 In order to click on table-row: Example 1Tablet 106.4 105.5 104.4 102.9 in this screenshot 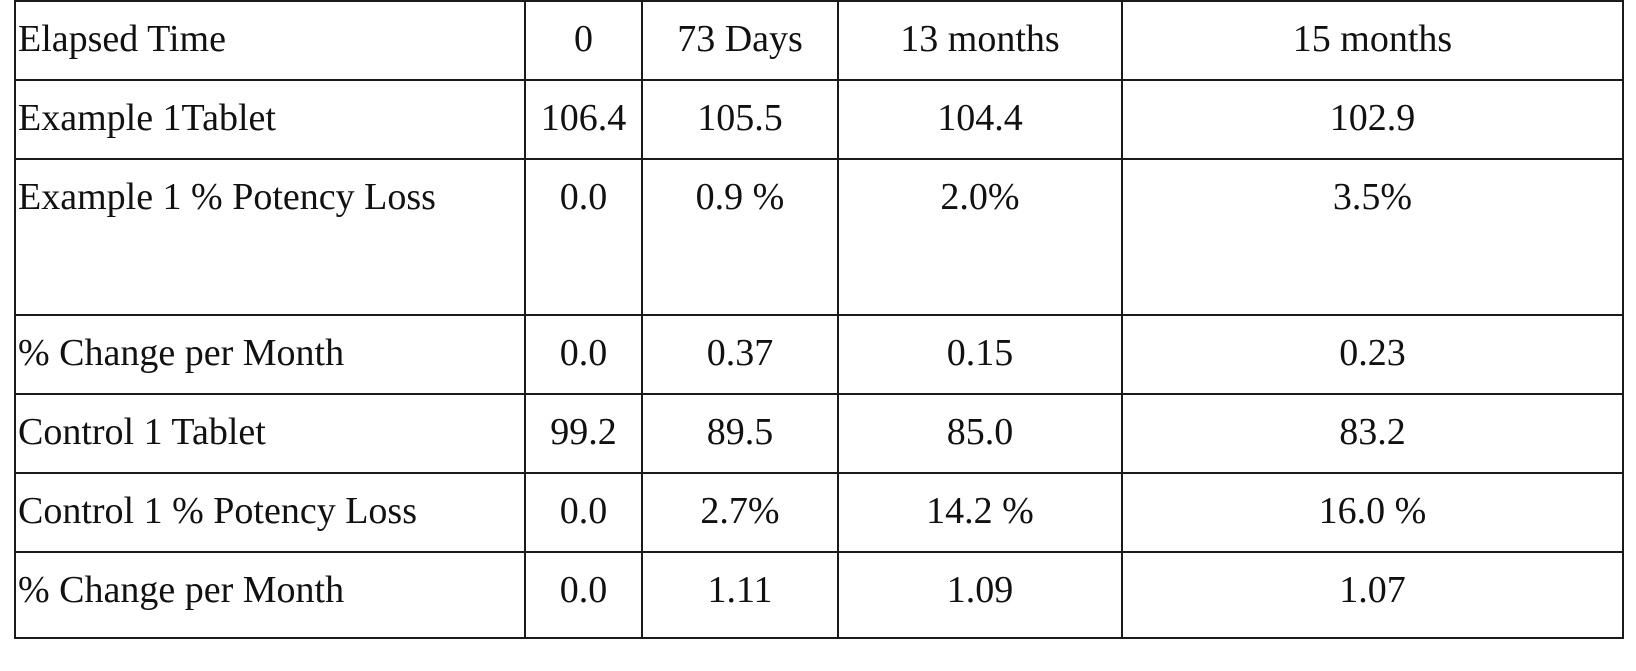, I will do `click(819, 119)`.